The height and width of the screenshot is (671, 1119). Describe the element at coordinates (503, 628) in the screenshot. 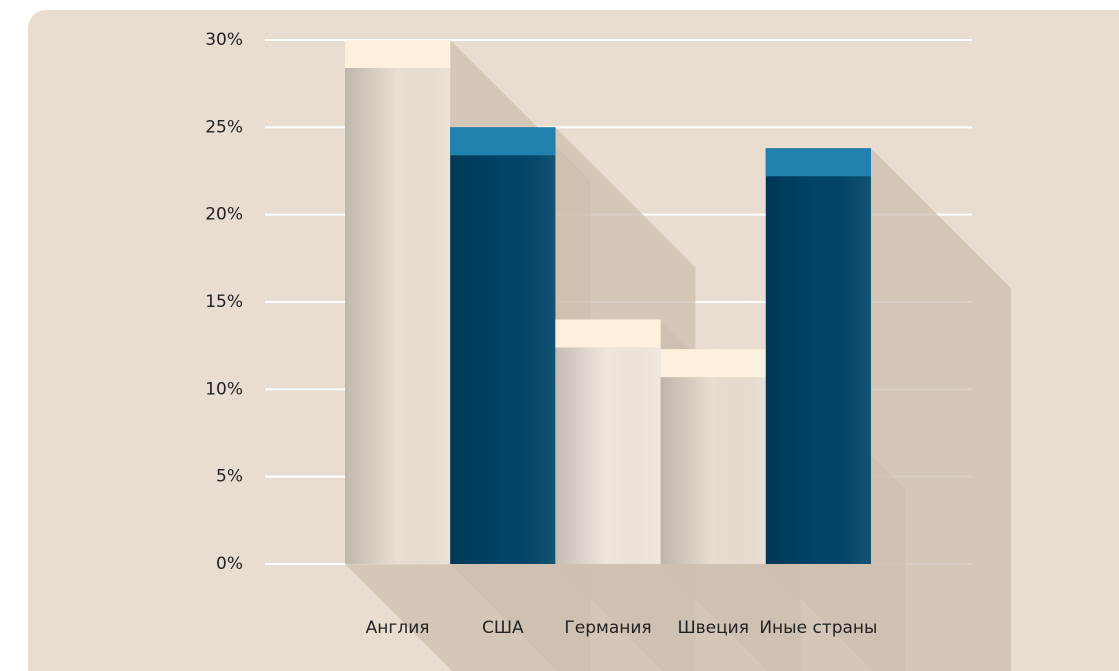

I see `x-tick-label: США` at that location.